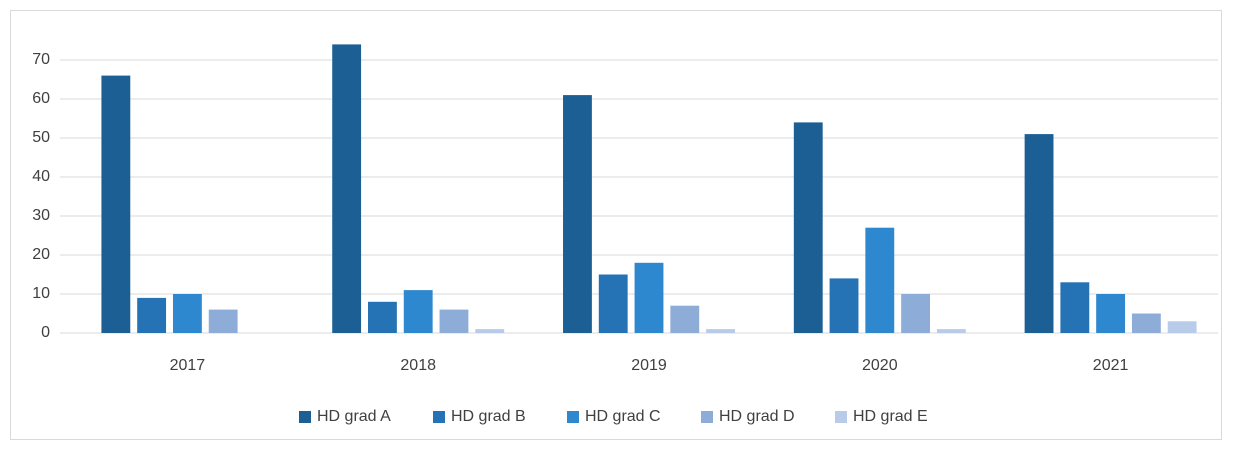 Image resolution: width=1237 pixels, height=453 pixels. I want to click on y-tick-label: 0, so click(45, 332).